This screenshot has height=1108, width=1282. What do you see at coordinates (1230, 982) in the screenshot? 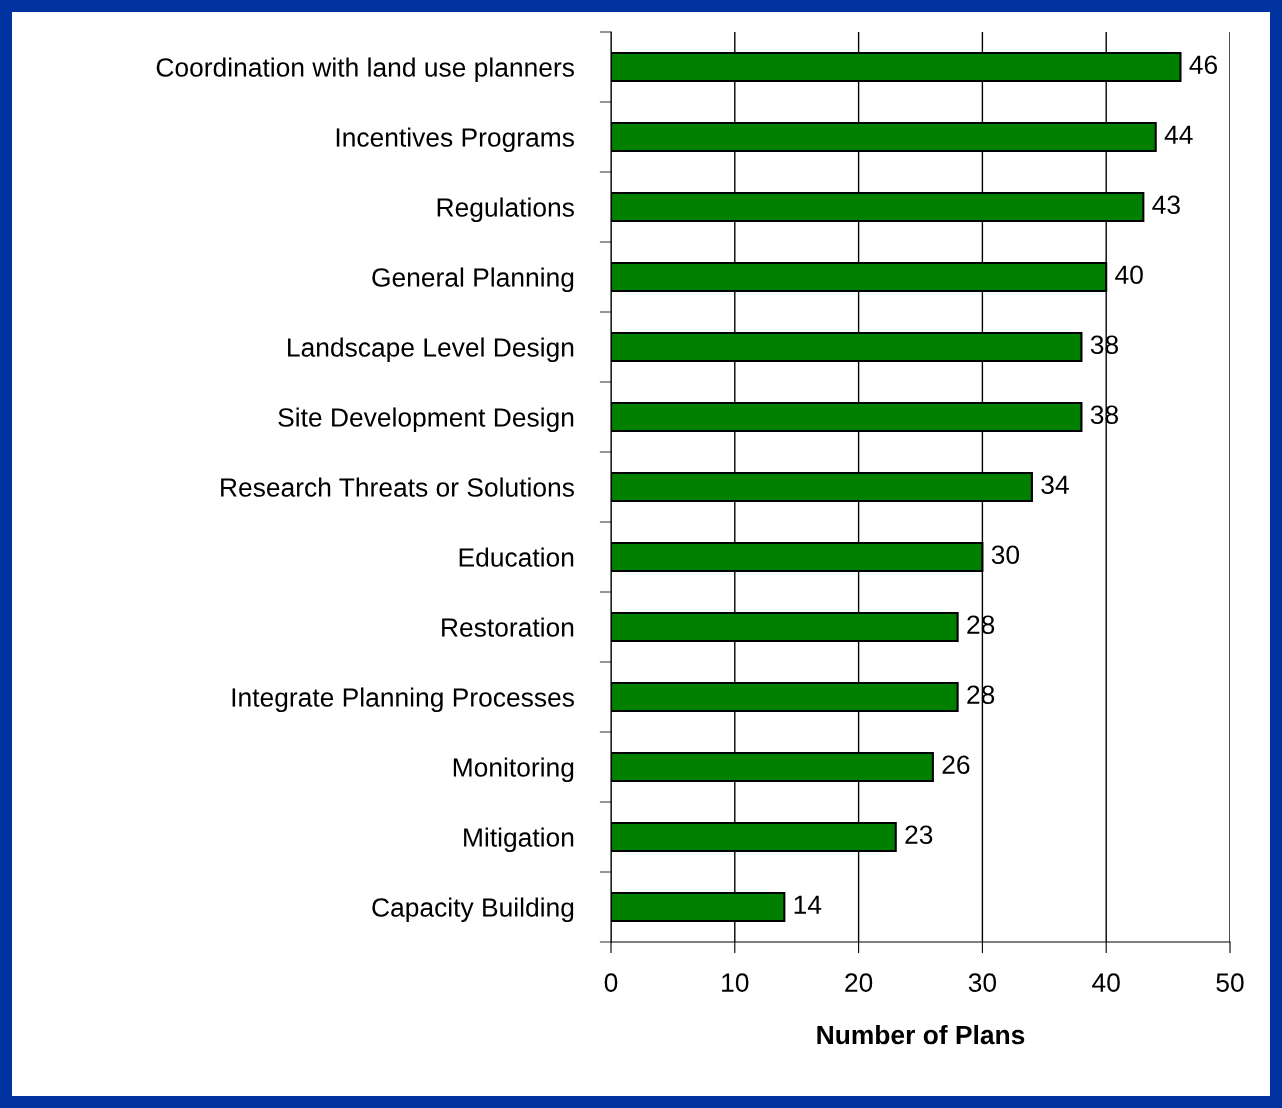
I see `x-tick-label: 50` at bounding box center [1230, 982].